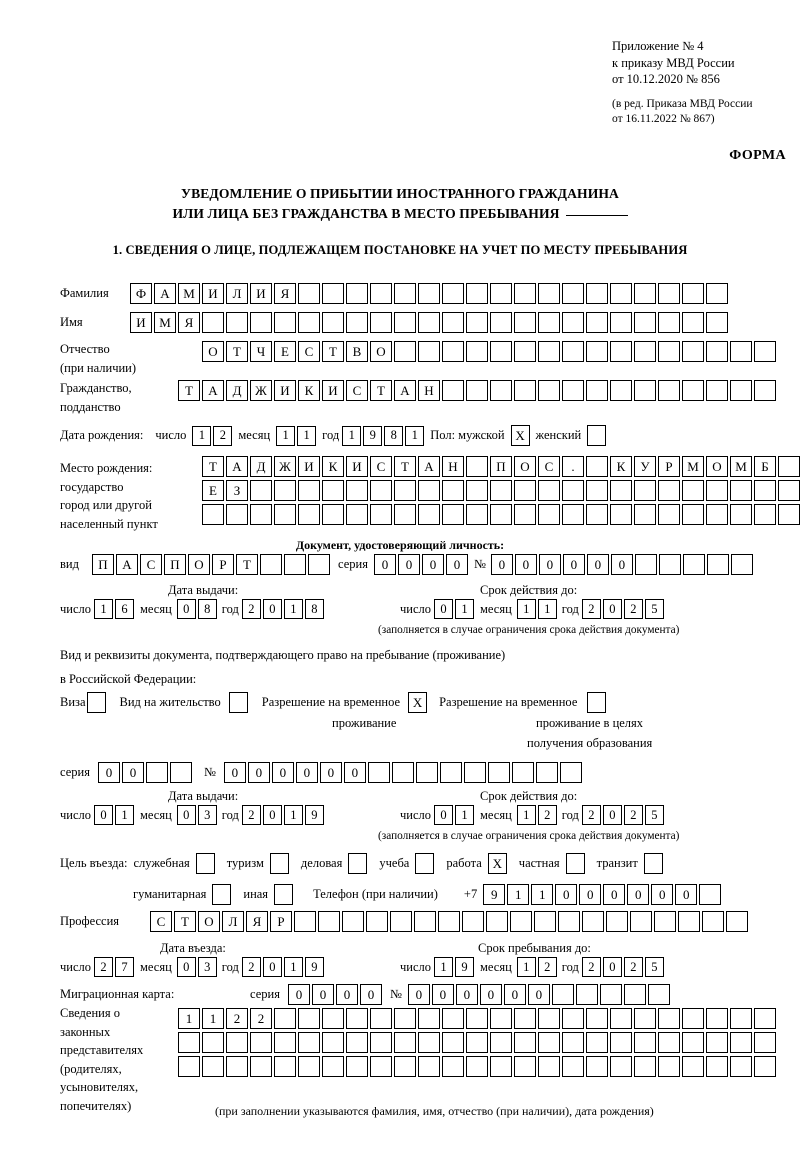 The width and height of the screenshot is (800, 1163). What do you see at coordinates (596, 215) in the screenshot?
I see `title-blank-line` at bounding box center [596, 215].